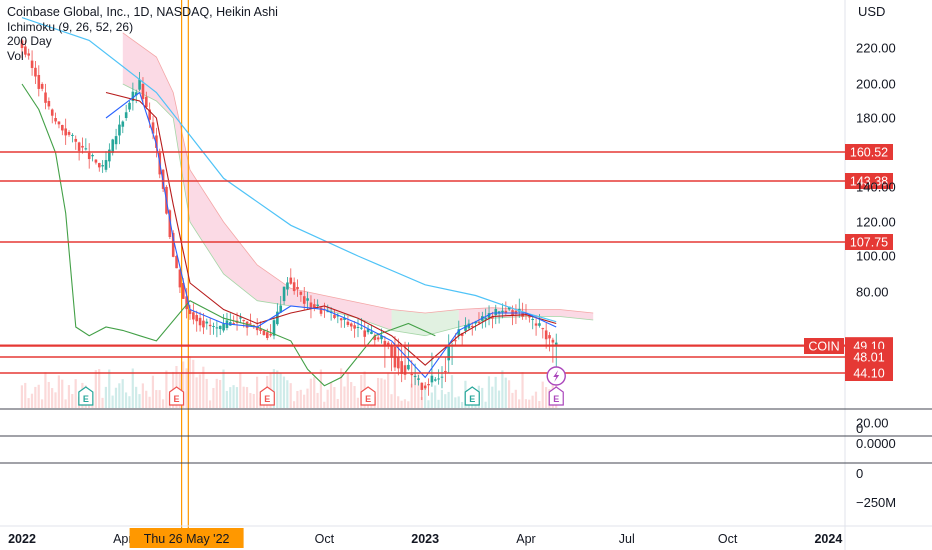  Describe the element at coordinates (859, 428) in the screenshot. I see `sub-pane-tick-label: 0` at that location.